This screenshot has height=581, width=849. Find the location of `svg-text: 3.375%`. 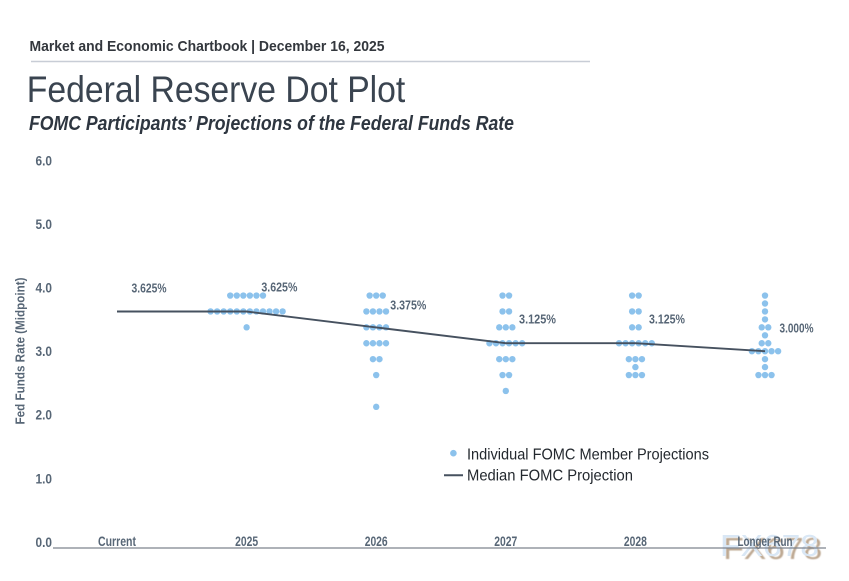

svg-text: 3.375% is located at coordinates (408, 305).